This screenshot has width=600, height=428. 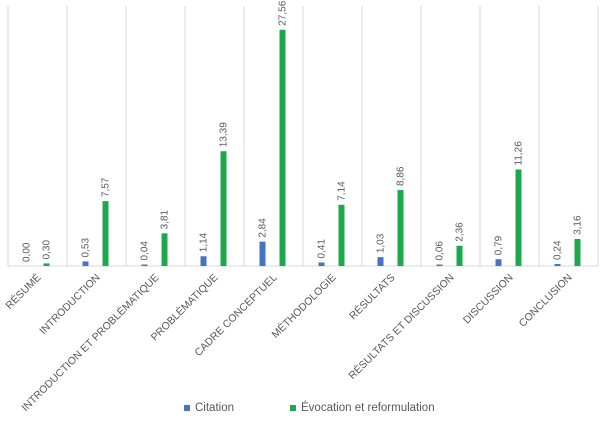 What do you see at coordinates (69, 304) in the screenshot?
I see `x-tick-label: INTRODUCTION` at bounding box center [69, 304].